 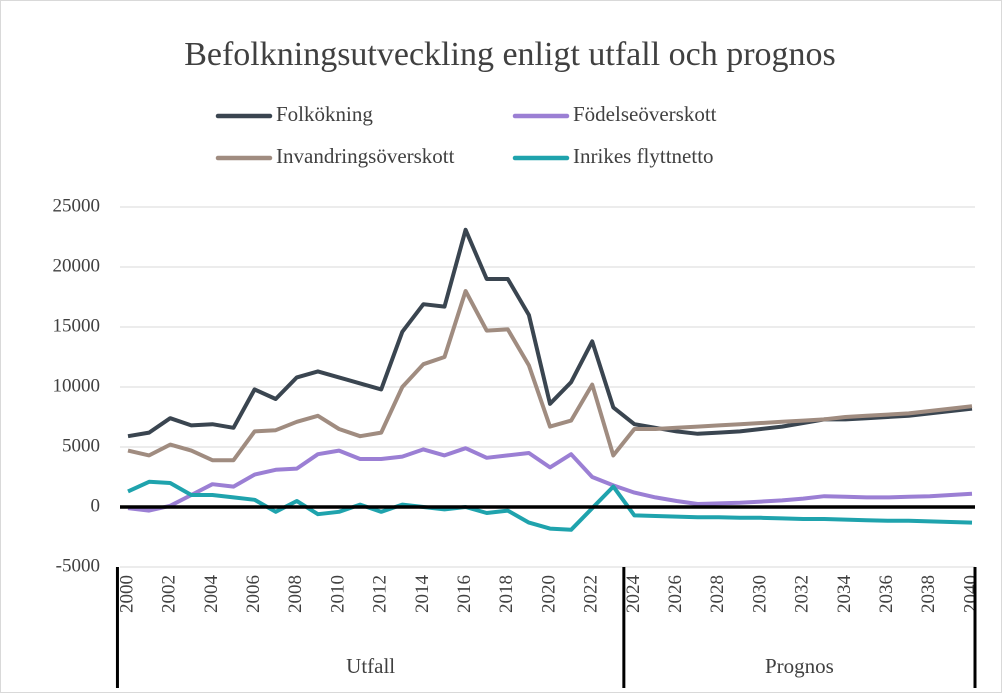 I want to click on x-tick-label: 2026, so click(x=675, y=594).